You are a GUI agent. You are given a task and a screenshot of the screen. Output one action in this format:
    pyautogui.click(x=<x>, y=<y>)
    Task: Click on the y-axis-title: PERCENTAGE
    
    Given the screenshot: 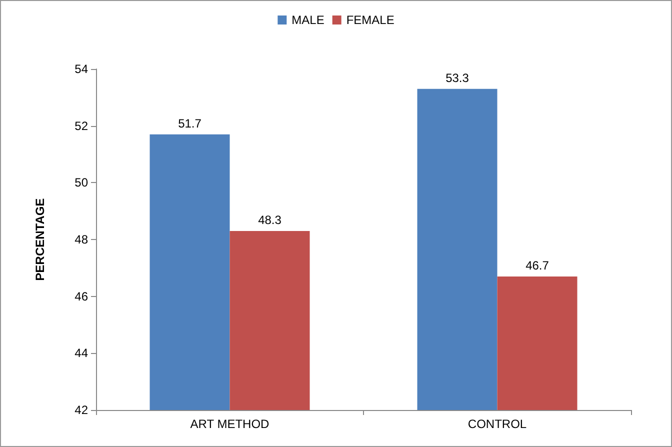 What is the action you would take?
    pyautogui.click(x=40, y=239)
    